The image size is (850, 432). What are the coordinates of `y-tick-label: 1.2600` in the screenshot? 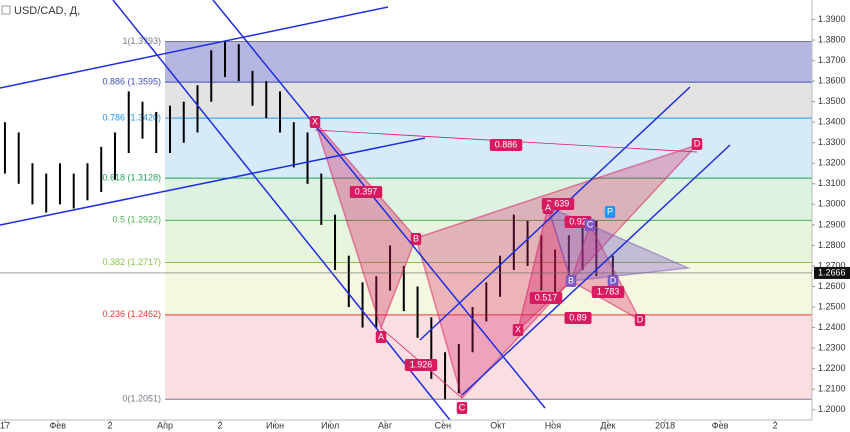 It's located at (832, 286).